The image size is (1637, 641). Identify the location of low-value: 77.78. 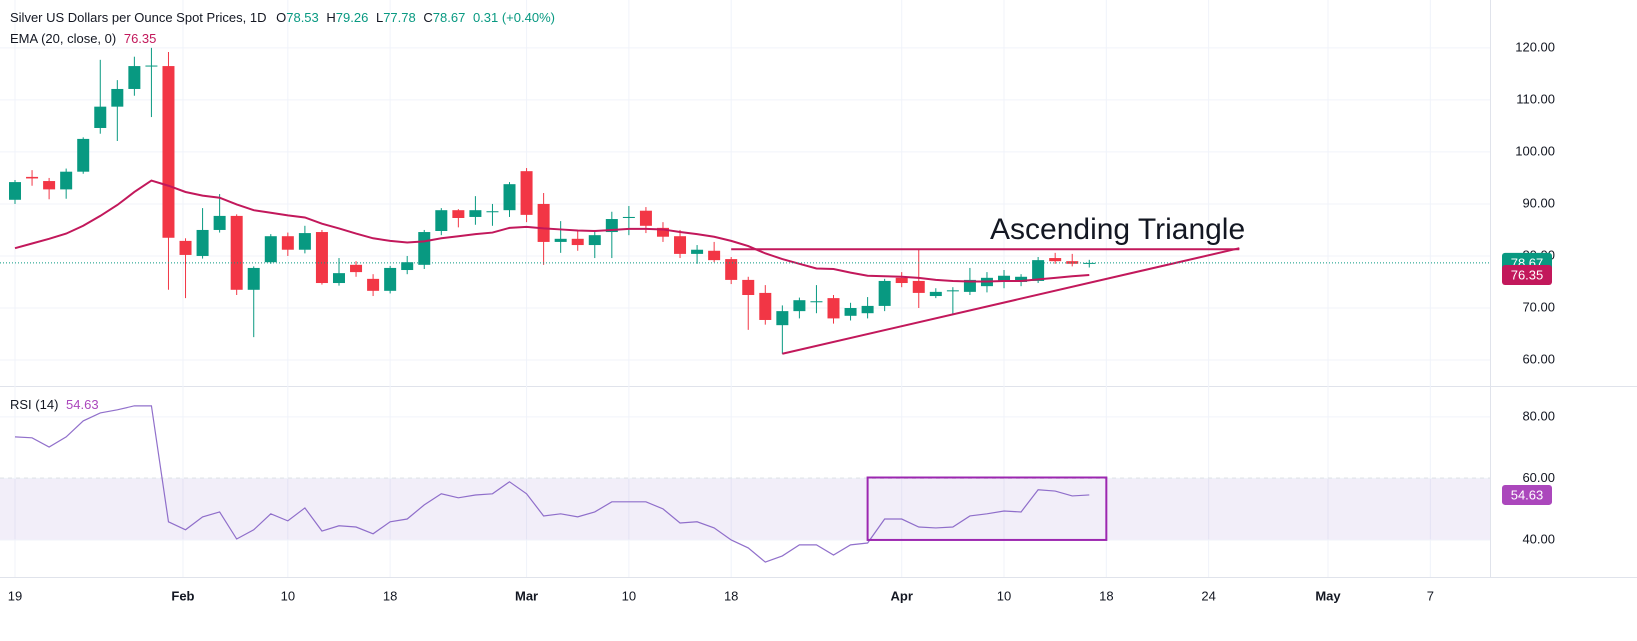
(399, 17).